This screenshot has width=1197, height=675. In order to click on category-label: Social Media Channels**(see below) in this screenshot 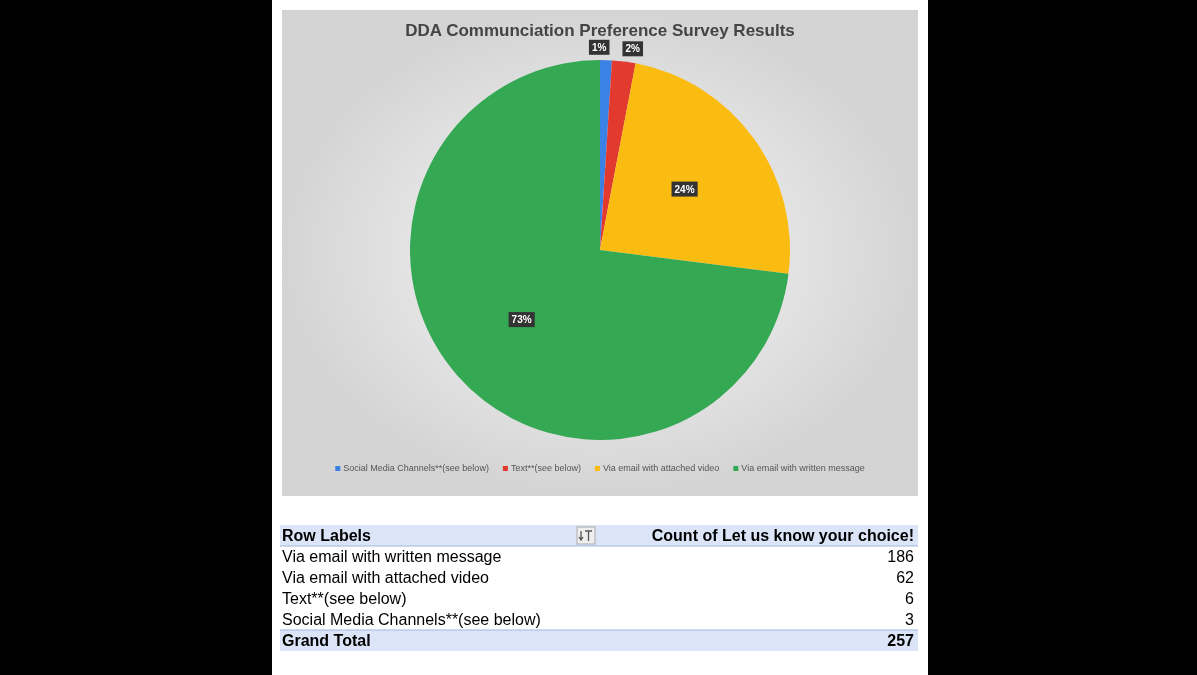, I will do `click(411, 619)`.